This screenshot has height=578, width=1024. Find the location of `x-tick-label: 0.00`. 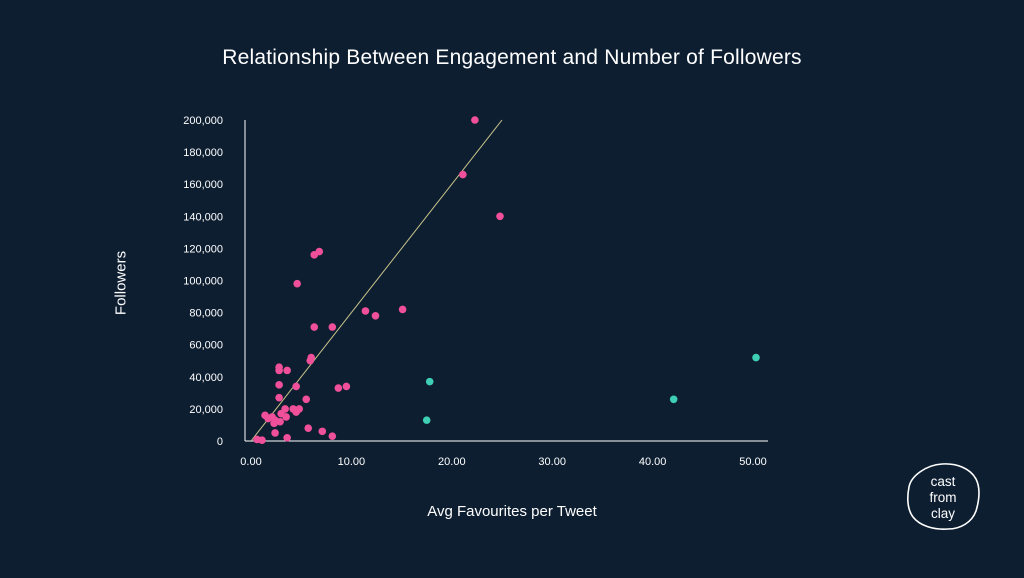

x-tick-label: 0.00 is located at coordinates (250, 462).